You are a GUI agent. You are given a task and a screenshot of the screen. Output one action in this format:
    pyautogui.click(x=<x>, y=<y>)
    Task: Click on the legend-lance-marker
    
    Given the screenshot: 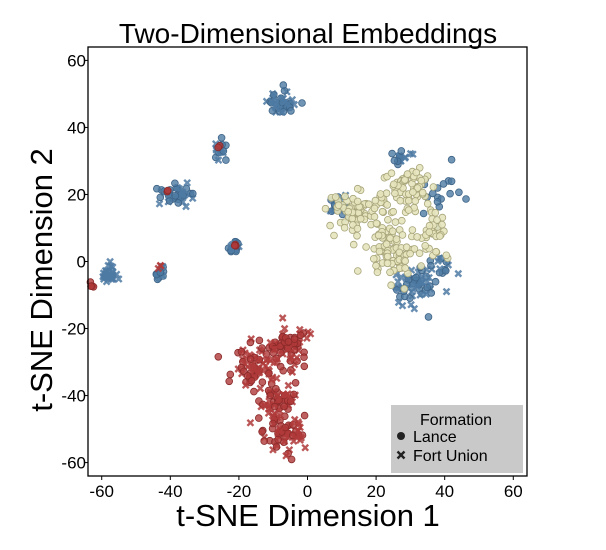 What is the action you would take?
    pyautogui.click(x=401, y=436)
    